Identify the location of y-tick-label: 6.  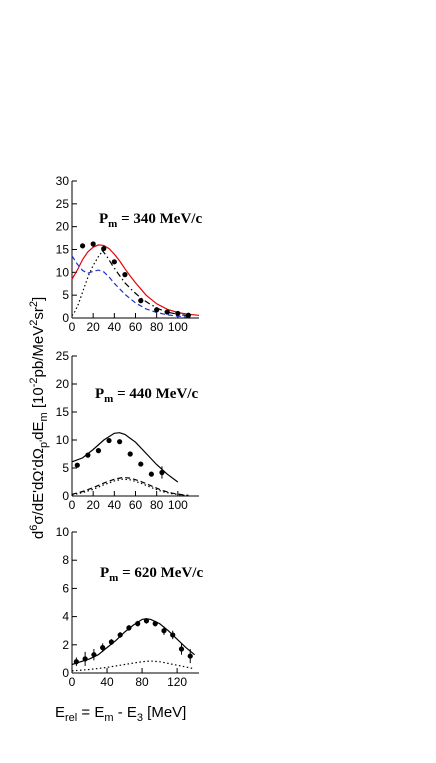
(65, 588).